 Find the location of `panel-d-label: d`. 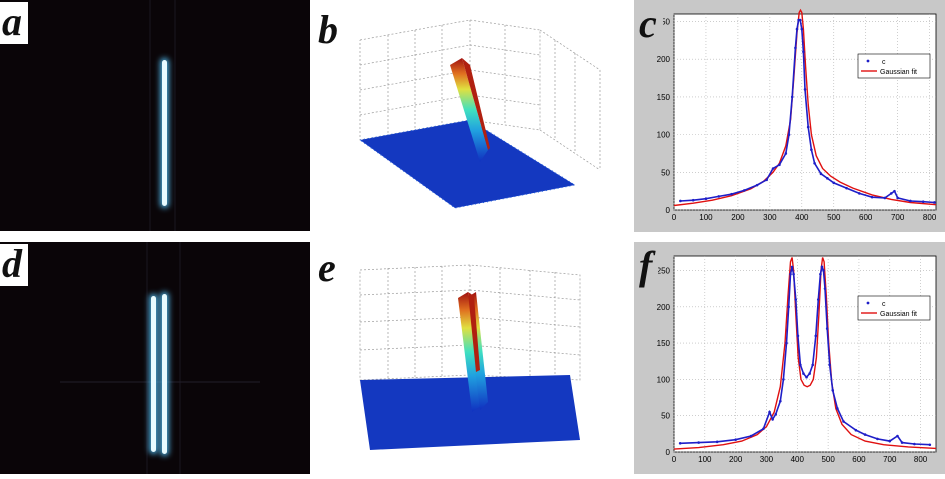

panel-d-label: d is located at coordinates (14, 265).